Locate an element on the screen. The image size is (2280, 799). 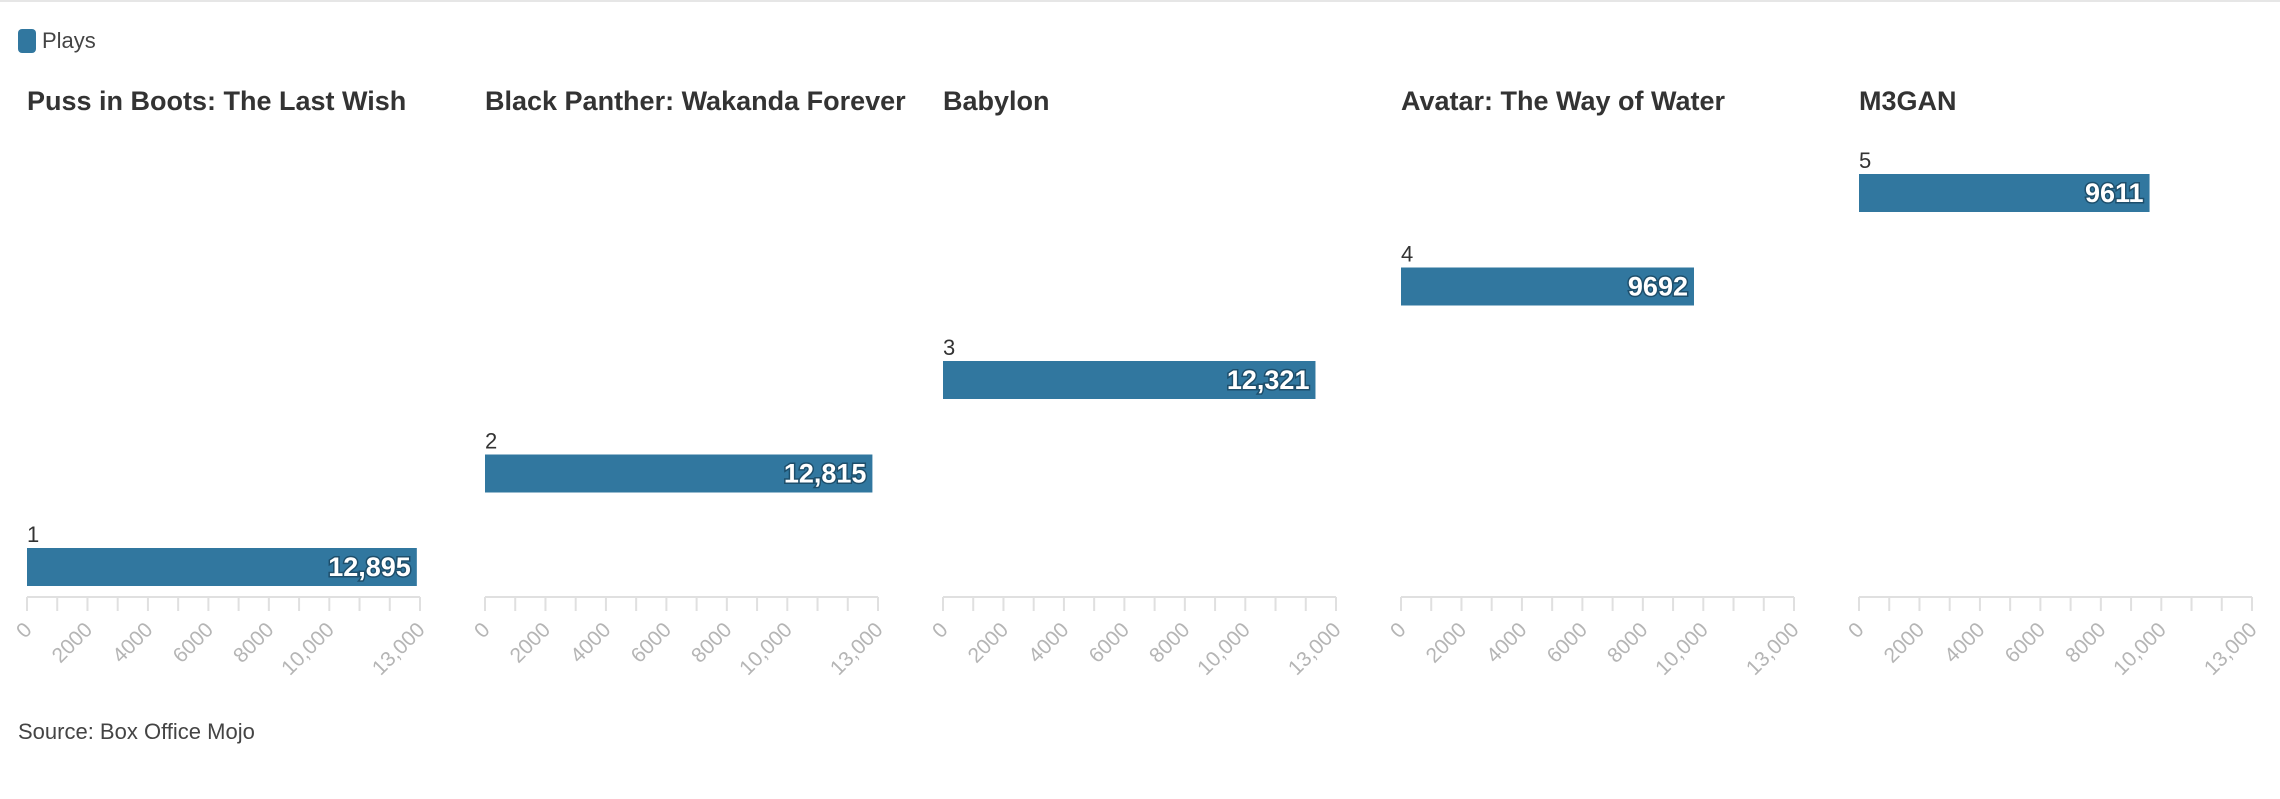
source-note: Source: Box Office Mojo is located at coordinates (136, 731).